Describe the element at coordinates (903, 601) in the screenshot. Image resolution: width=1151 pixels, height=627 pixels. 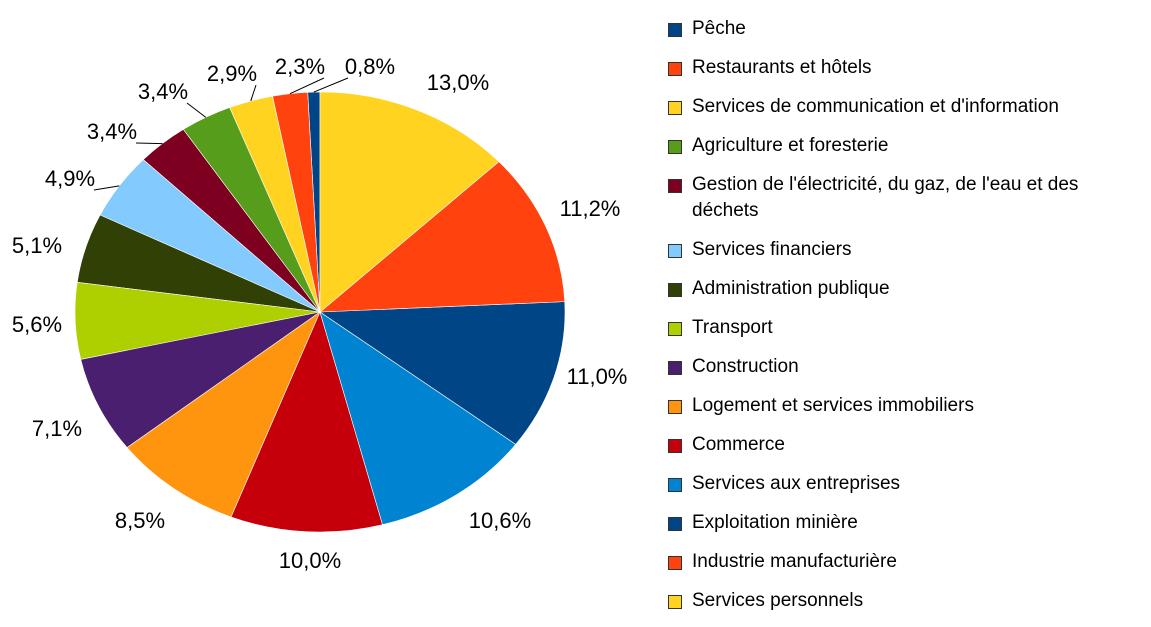
I see `legend-item: Services personnels` at that location.